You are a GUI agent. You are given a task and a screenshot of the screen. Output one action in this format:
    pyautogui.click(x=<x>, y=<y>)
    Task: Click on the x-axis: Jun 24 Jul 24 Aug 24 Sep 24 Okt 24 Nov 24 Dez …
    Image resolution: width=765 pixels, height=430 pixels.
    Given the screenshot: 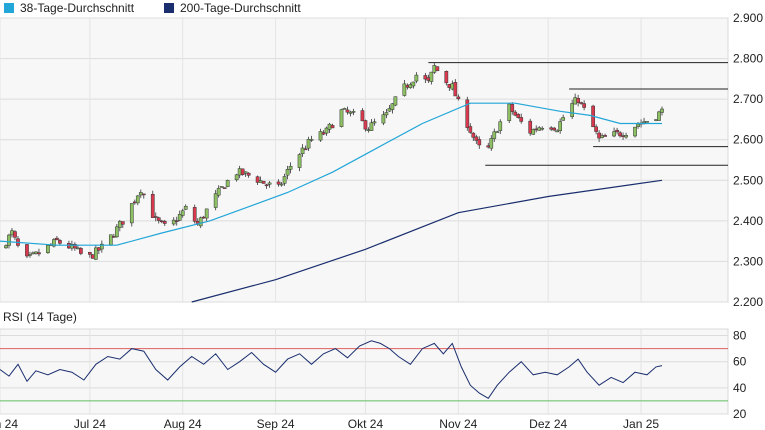 What is the action you would take?
    pyautogui.click(x=329, y=423)
    